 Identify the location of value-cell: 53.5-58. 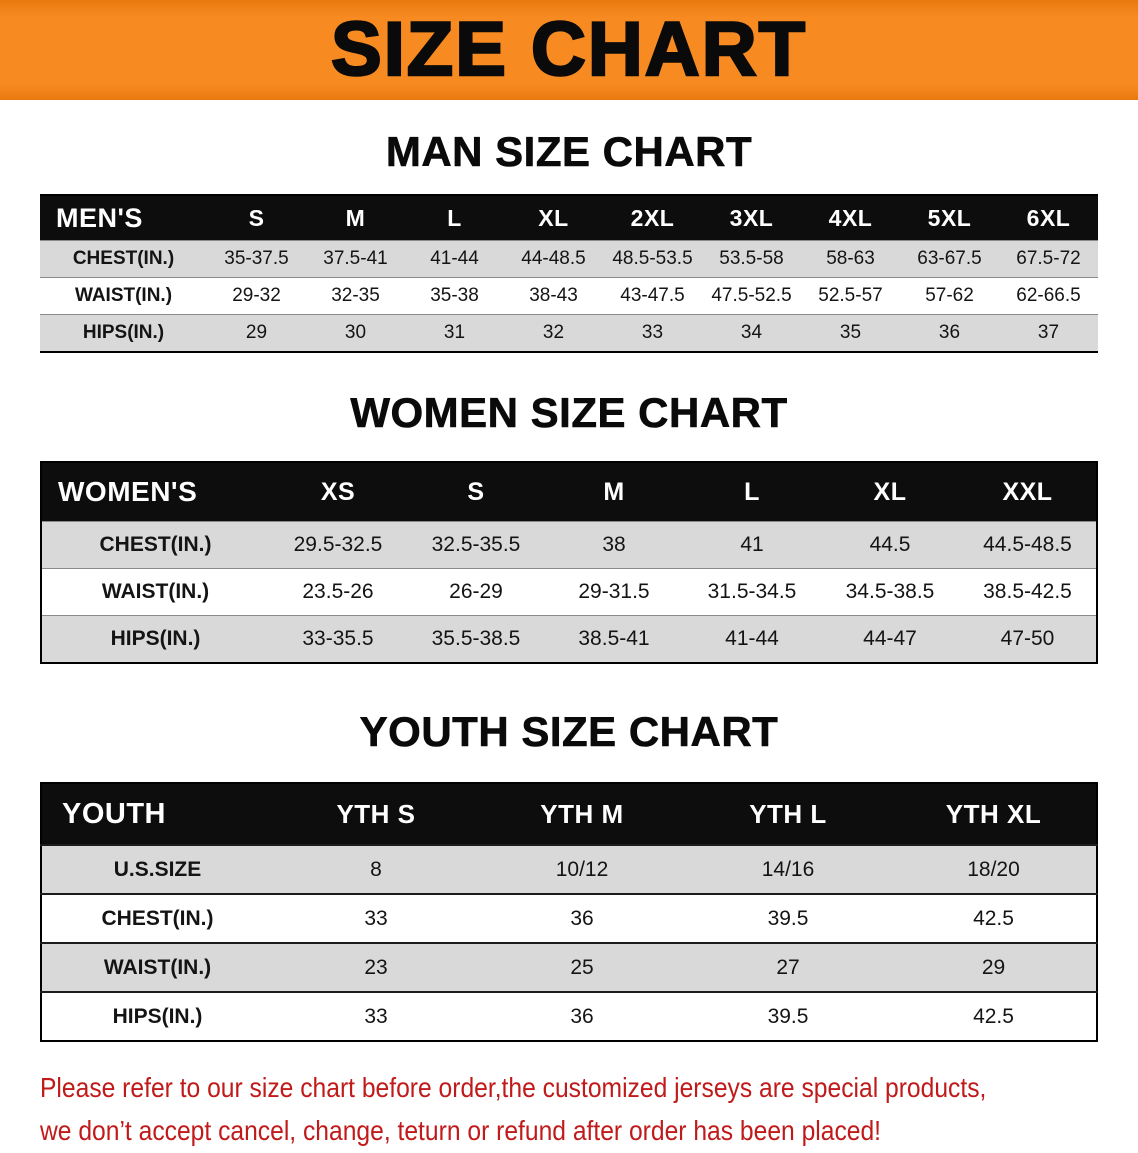
(751, 259).